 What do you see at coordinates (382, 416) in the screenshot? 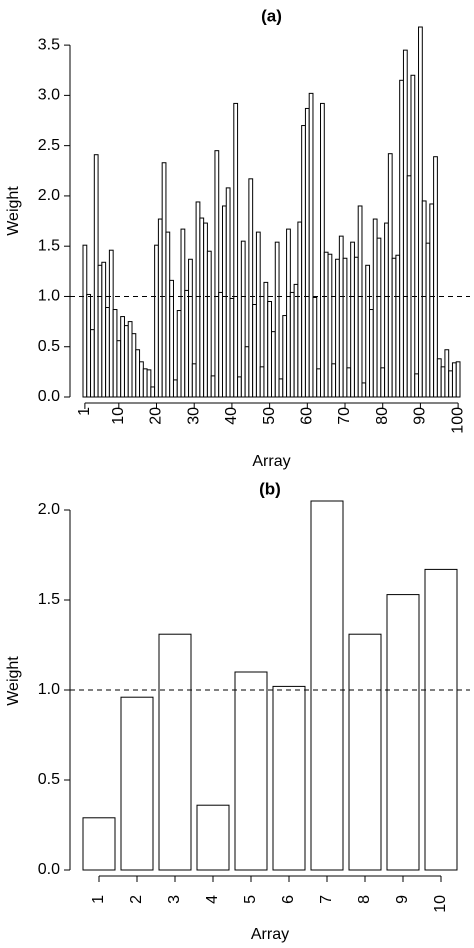
I see `x-tick-label: 80` at bounding box center [382, 416].